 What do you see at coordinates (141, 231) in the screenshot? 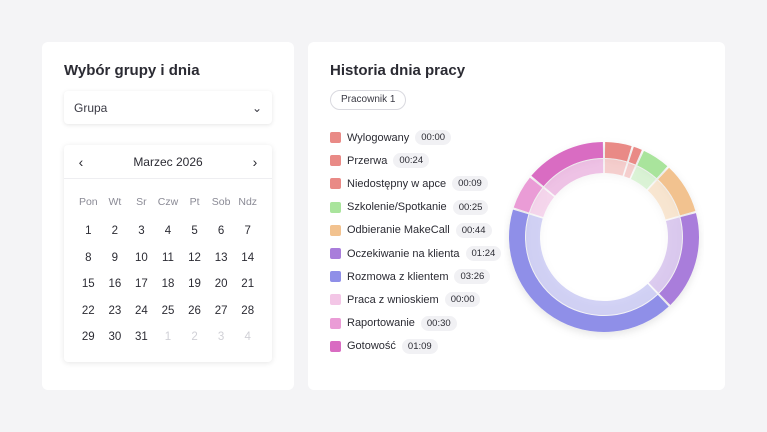
I see `calendar-day: 3` at bounding box center [141, 231].